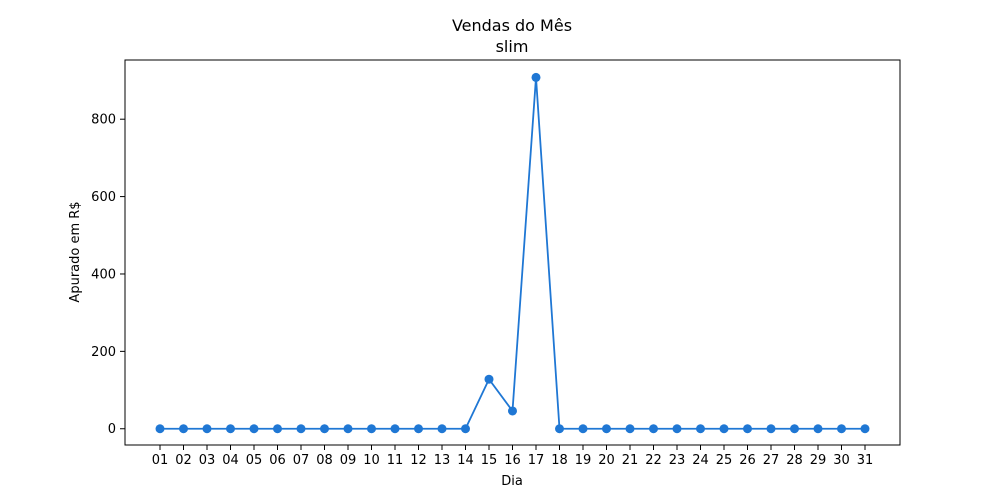 This screenshot has width=1000, height=500. Describe the element at coordinates (512, 481) in the screenshot. I see `x-axis-label: Dia` at that location.